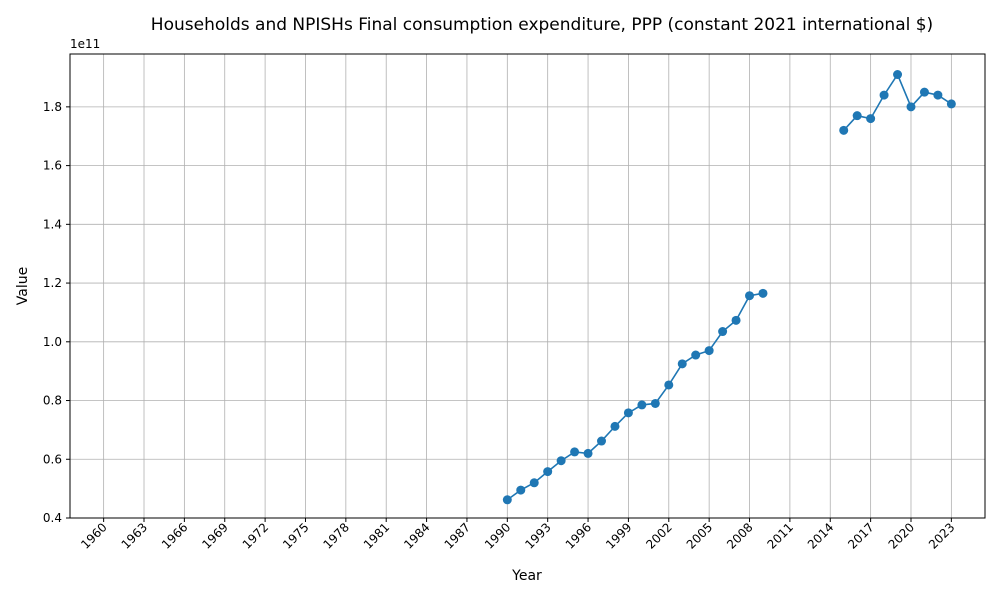 The height and width of the screenshot is (600, 1000). What do you see at coordinates (52, 342) in the screenshot?
I see `y-tick-label: 1.0` at bounding box center [52, 342].